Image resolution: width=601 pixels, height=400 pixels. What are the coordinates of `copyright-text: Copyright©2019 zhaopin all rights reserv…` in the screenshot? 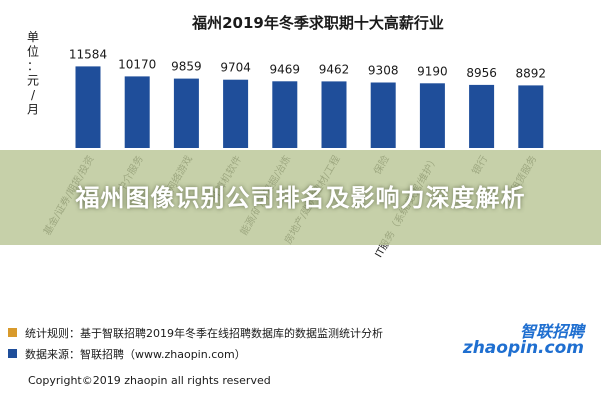 It's located at (149, 380).